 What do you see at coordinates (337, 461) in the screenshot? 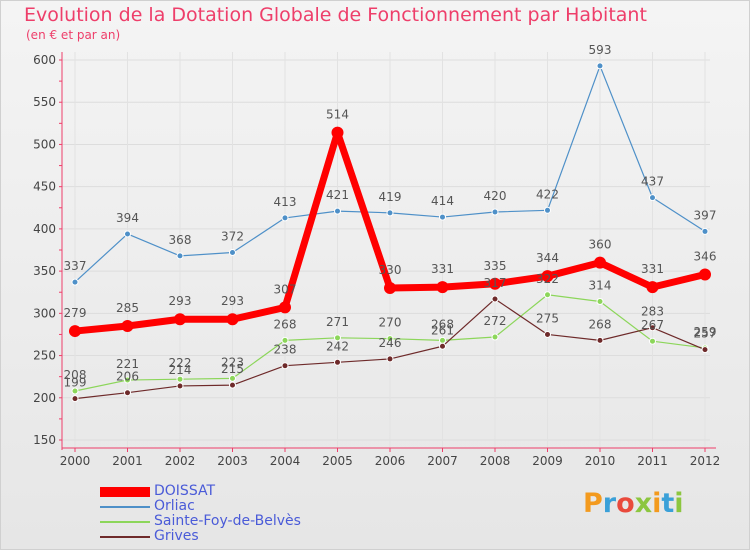
I see `x-tick-label: 2005` at bounding box center [337, 461].